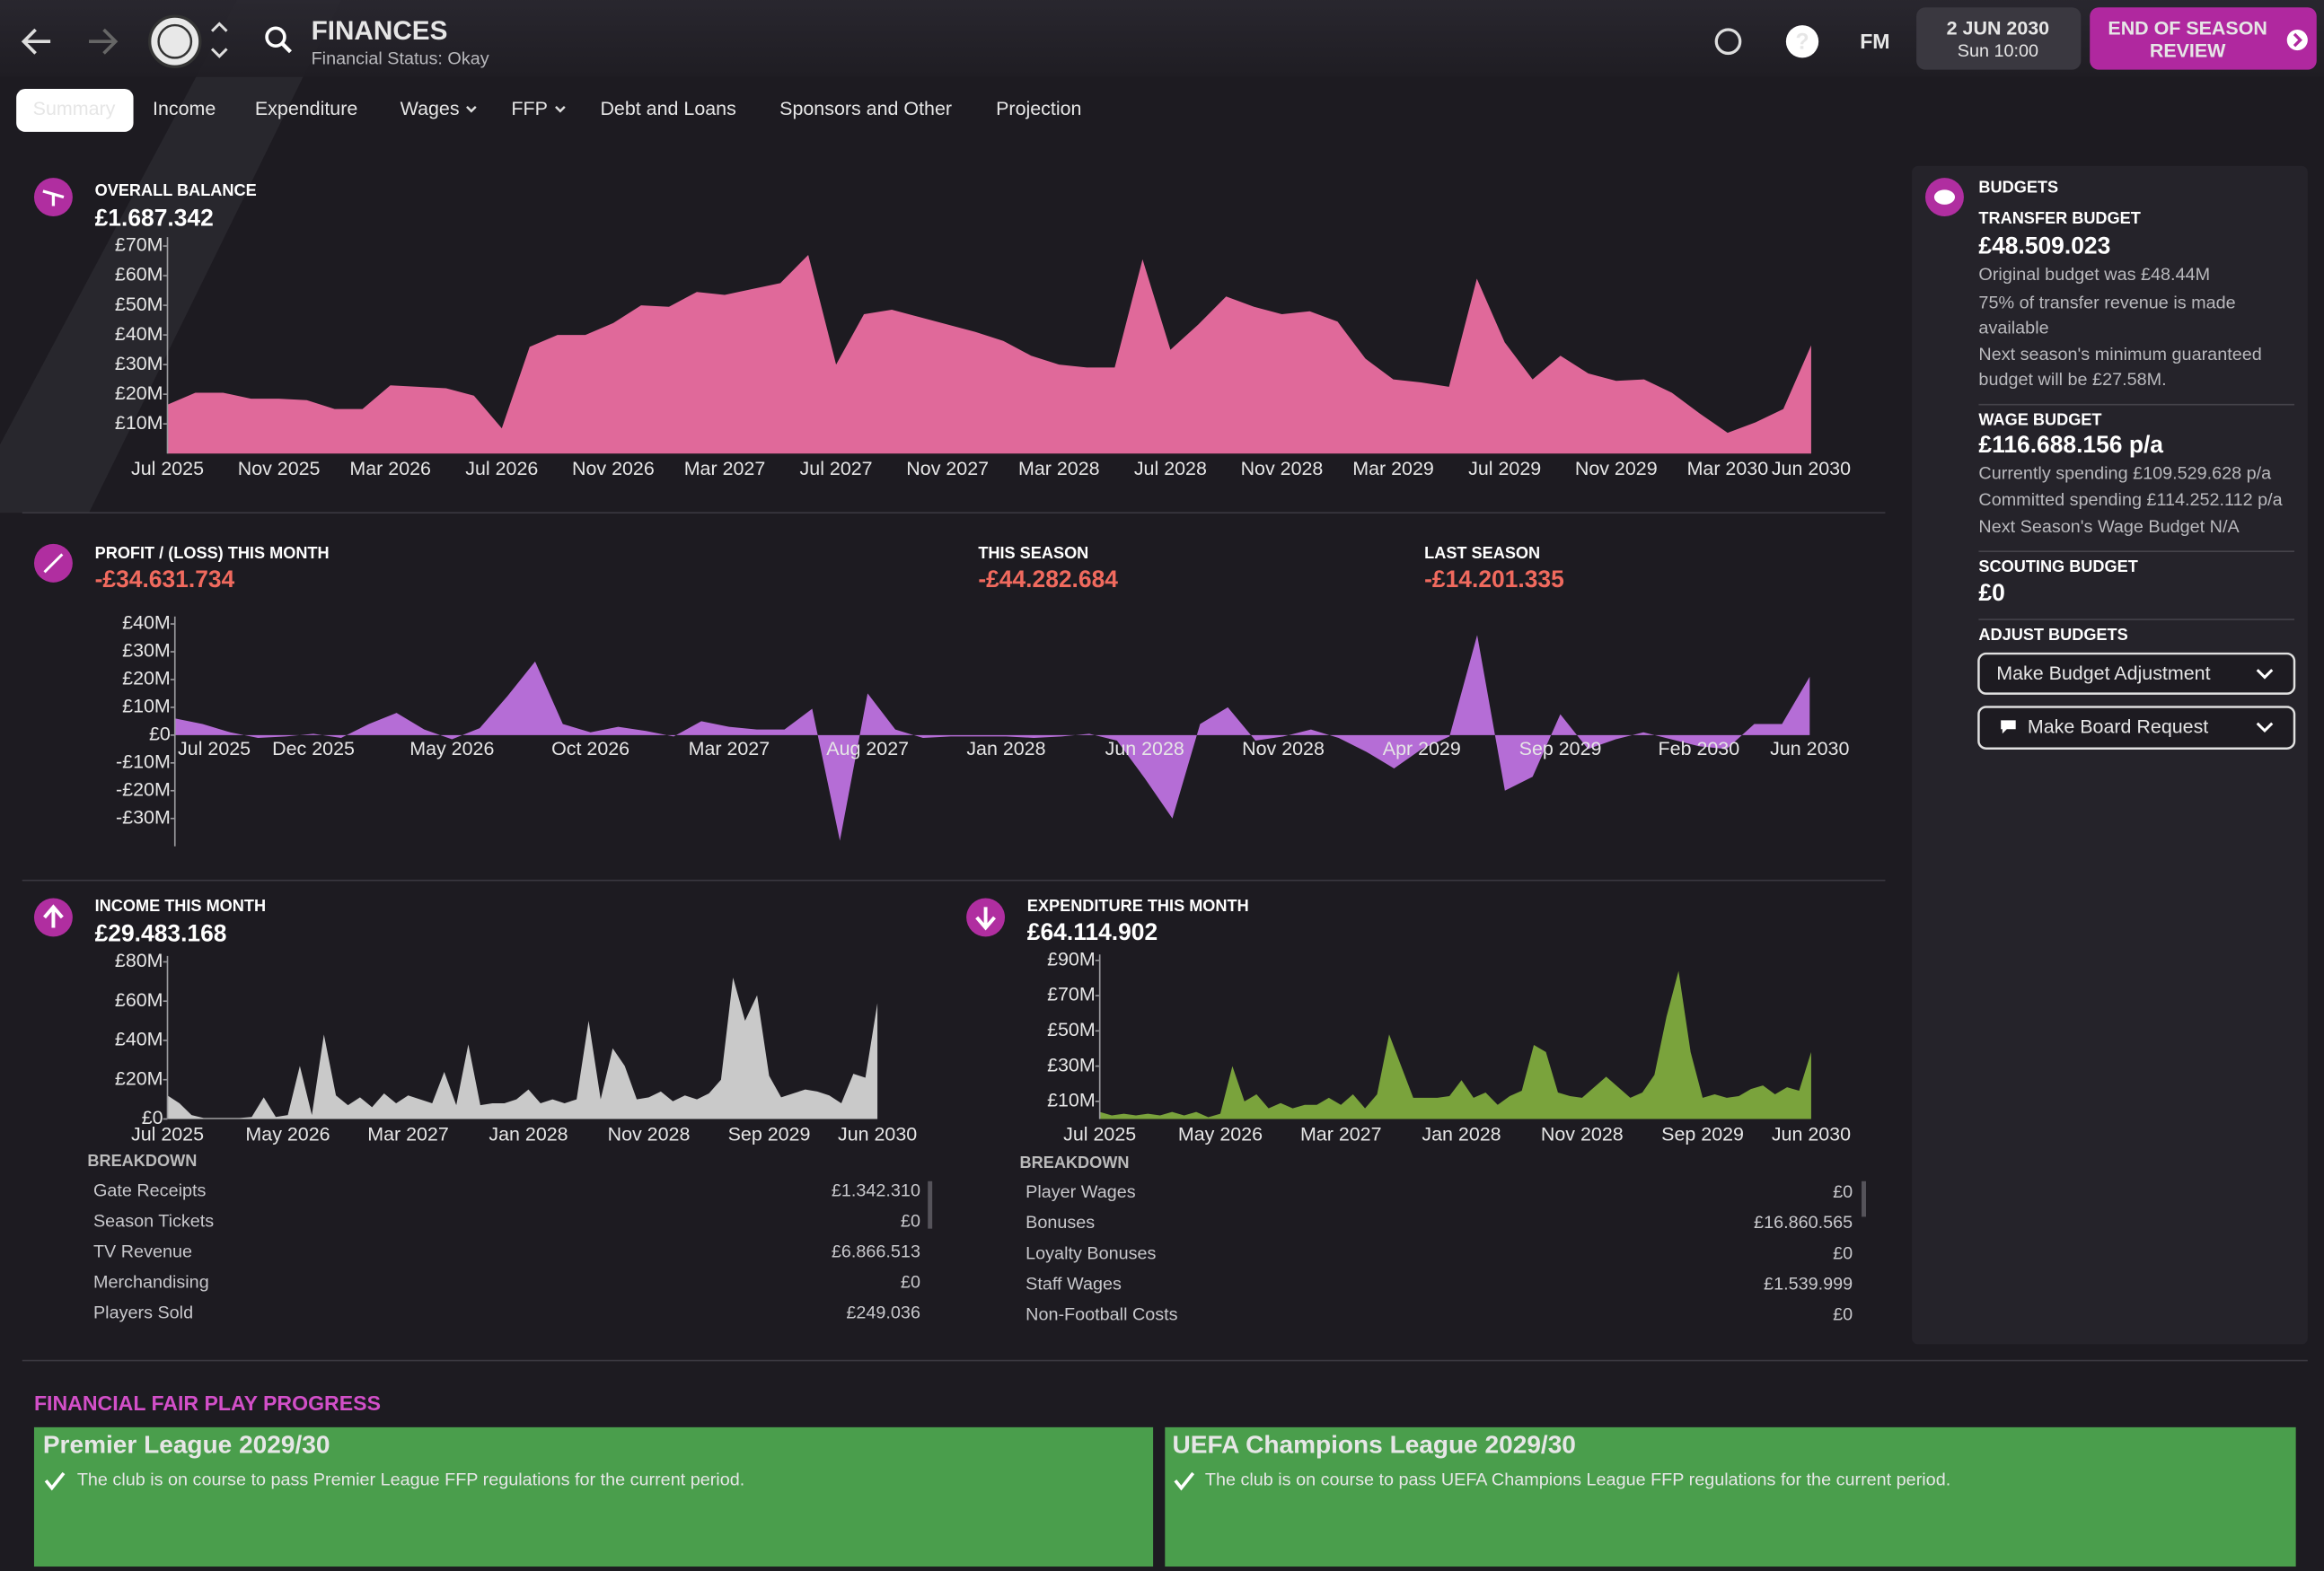 This screenshot has height=1571, width=2324. I want to click on tab: Income, so click(184, 108).